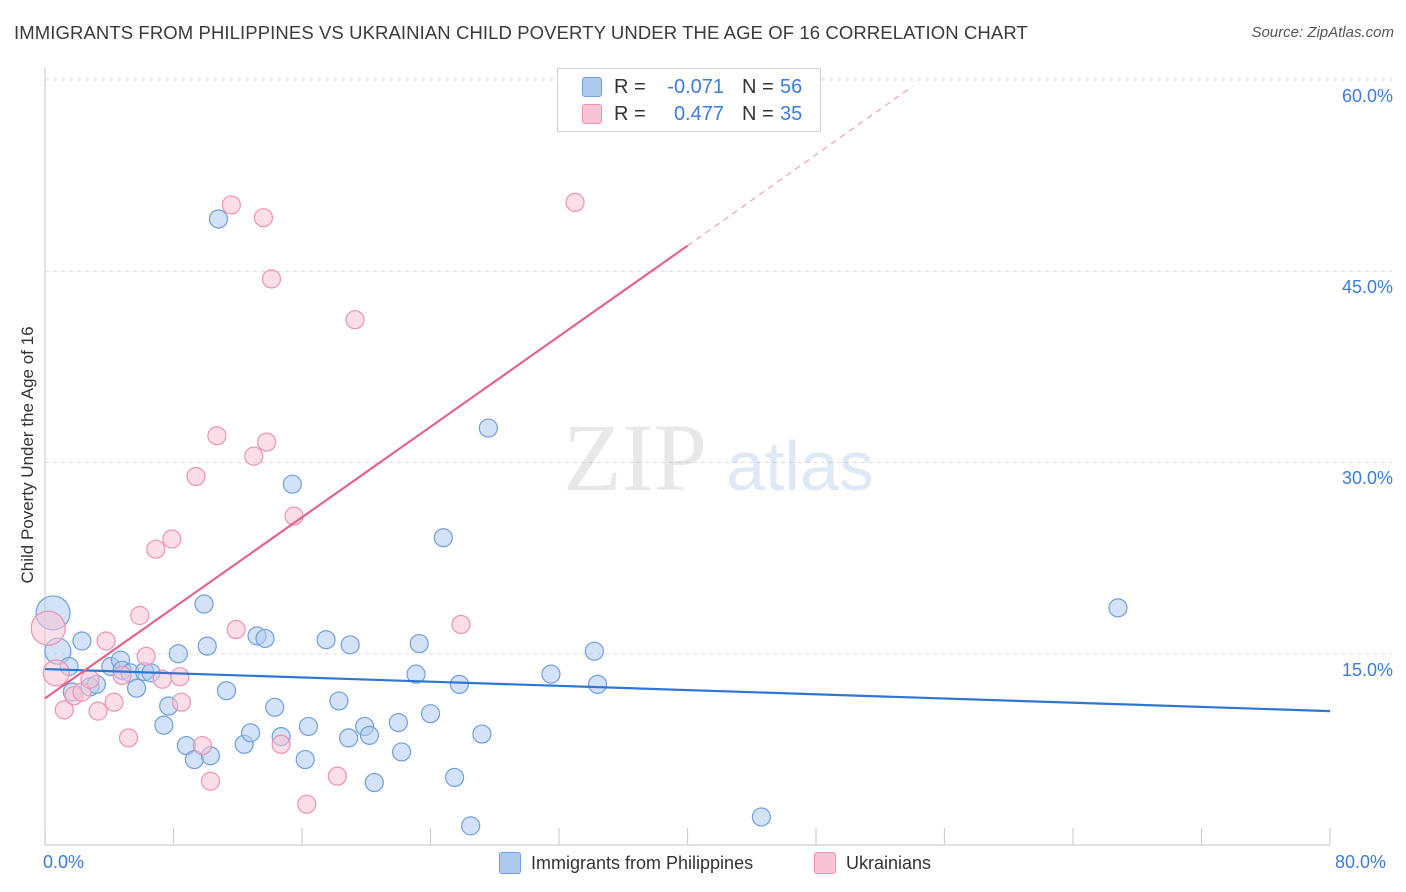  Describe the element at coordinates (642, 862) in the screenshot. I see `legend-label-philippines: Immigrants from Philippines` at that location.